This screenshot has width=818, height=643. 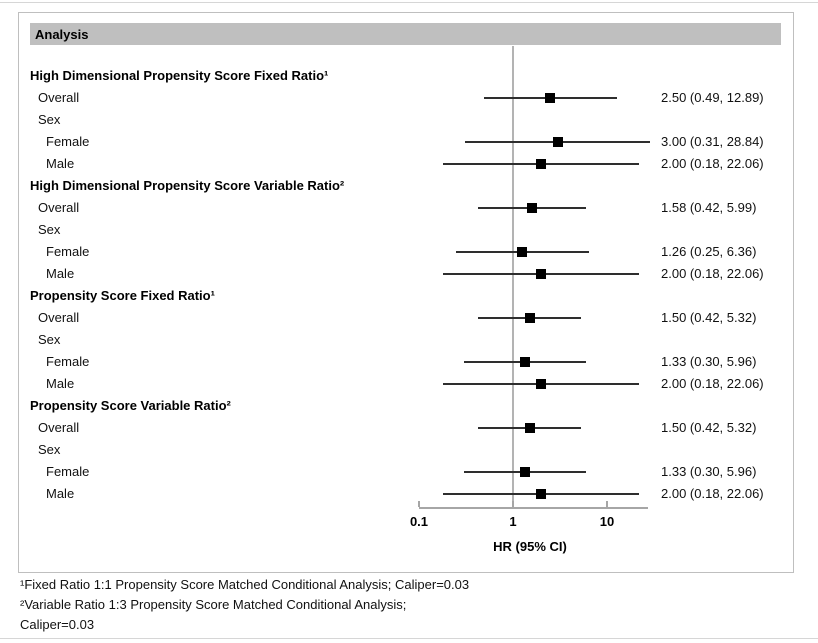 I want to click on hr-value-label: 2.50 (0.49, 12.89), so click(x=712, y=97).